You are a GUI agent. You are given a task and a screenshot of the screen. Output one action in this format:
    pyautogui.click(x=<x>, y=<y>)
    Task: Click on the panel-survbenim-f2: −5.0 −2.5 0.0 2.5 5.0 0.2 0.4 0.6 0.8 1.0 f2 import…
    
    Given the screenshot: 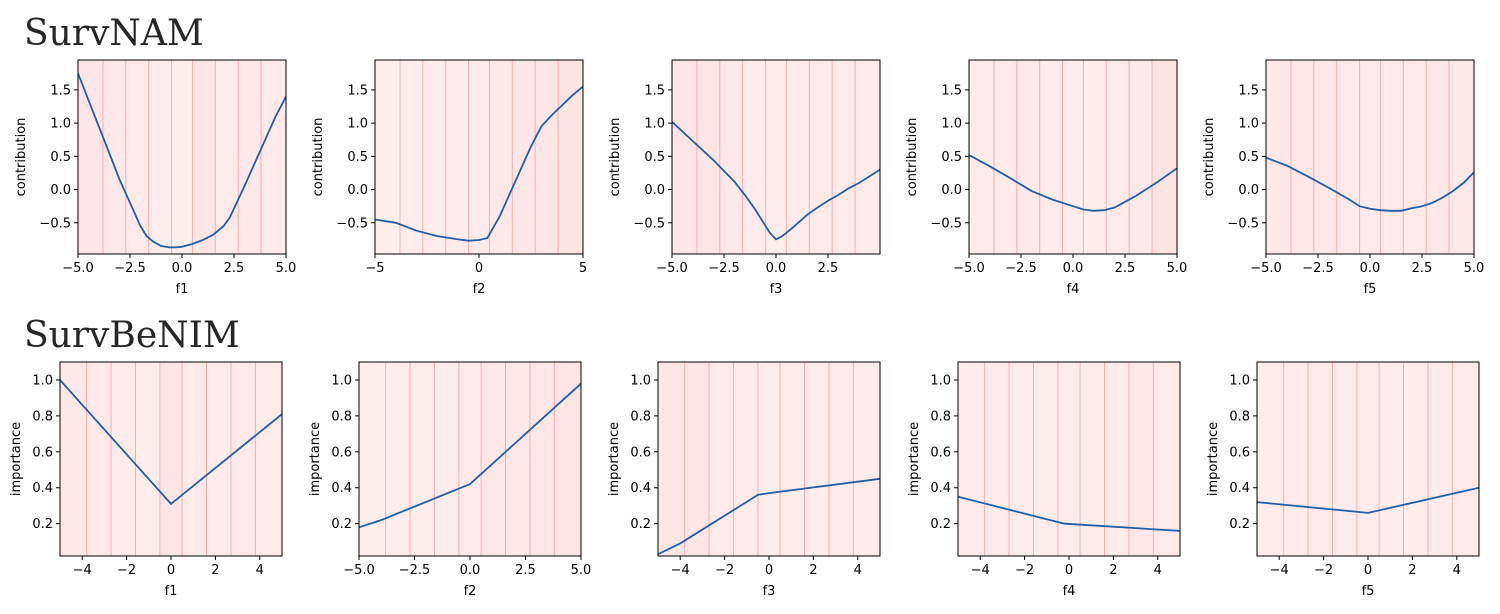 What is the action you would take?
    pyautogui.click(x=449, y=480)
    